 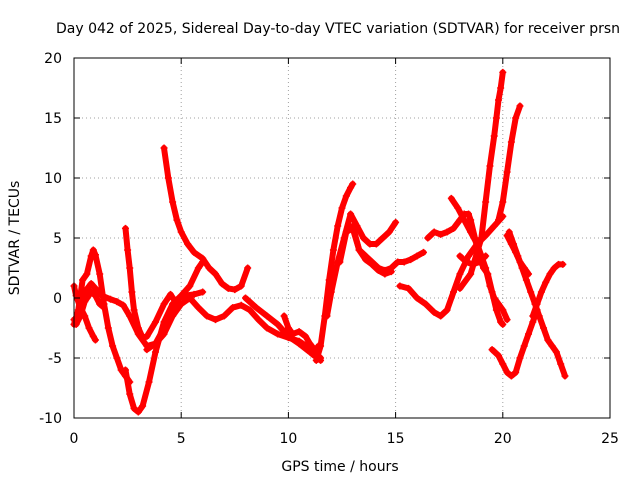 What do you see at coordinates (288, 439) in the screenshot?
I see `x-tick-label: 10` at bounding box center [288, 439].